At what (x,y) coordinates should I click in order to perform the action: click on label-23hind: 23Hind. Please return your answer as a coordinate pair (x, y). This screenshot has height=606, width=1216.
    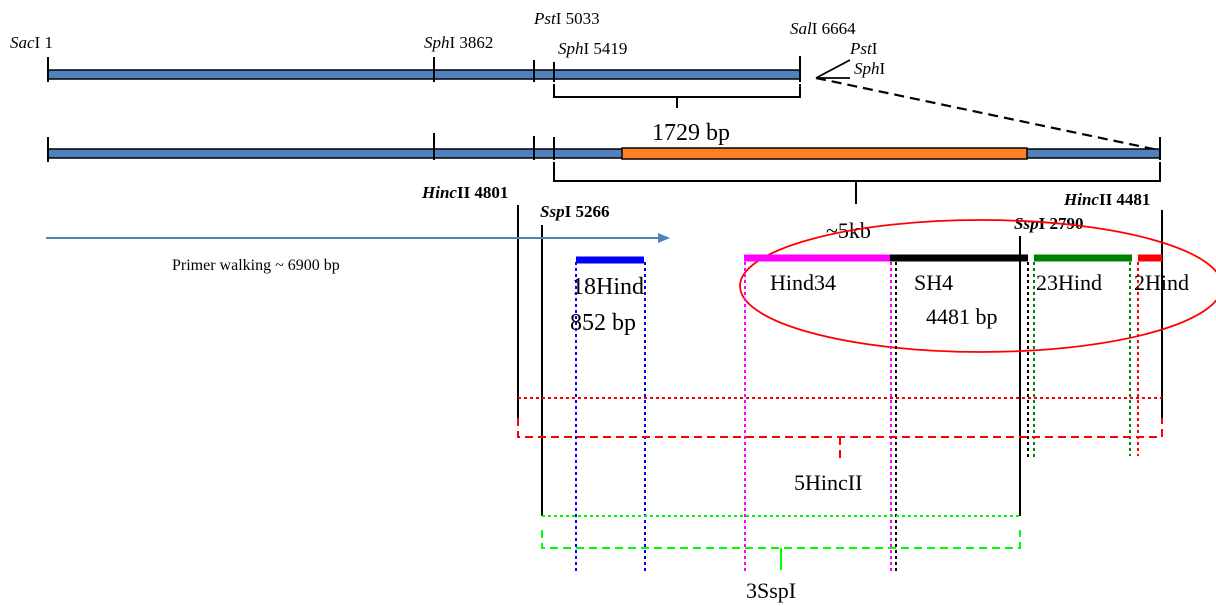
    Looking at the image, I should click on (1069, 282).